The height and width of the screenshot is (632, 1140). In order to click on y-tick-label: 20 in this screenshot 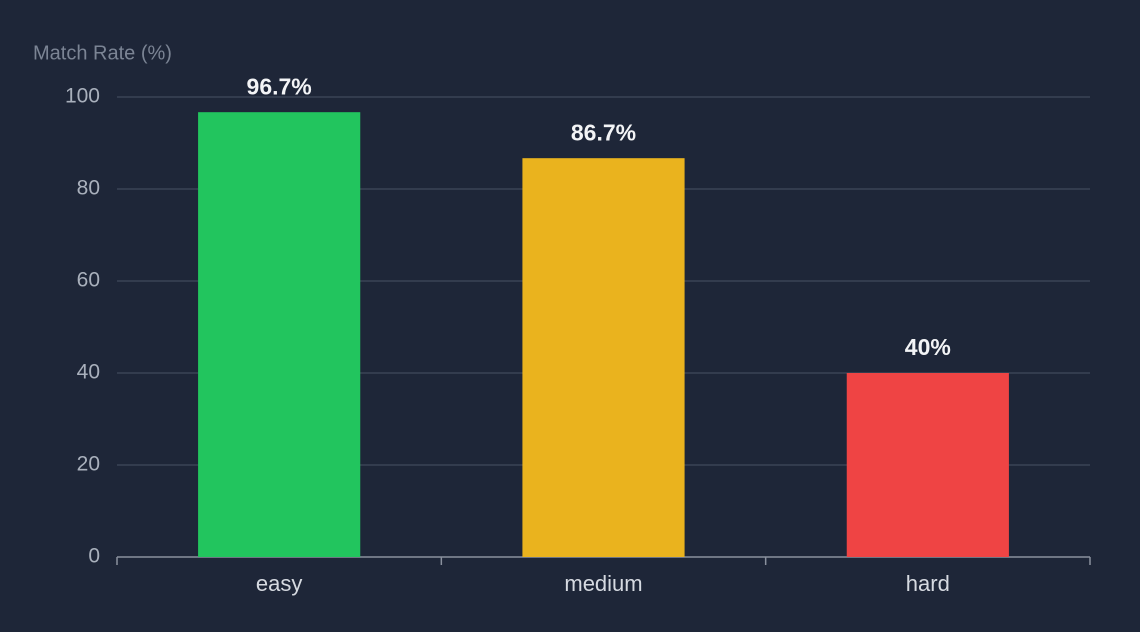, I will do `click(88, 464)`.